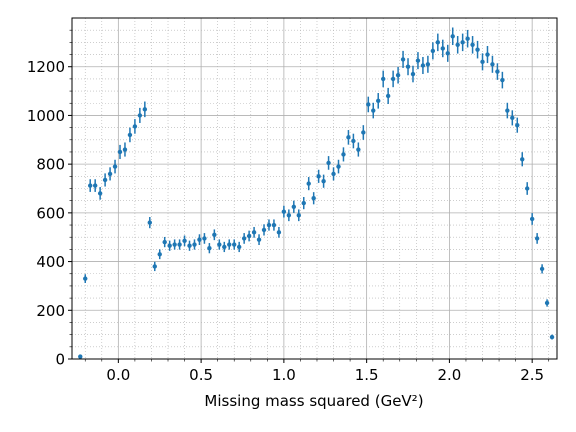 The height and width of the screenshot is (432, 576). Describe the element at coordinates (46, 67) in the screenshot. I see `y-tick-label: 1200` at that location.